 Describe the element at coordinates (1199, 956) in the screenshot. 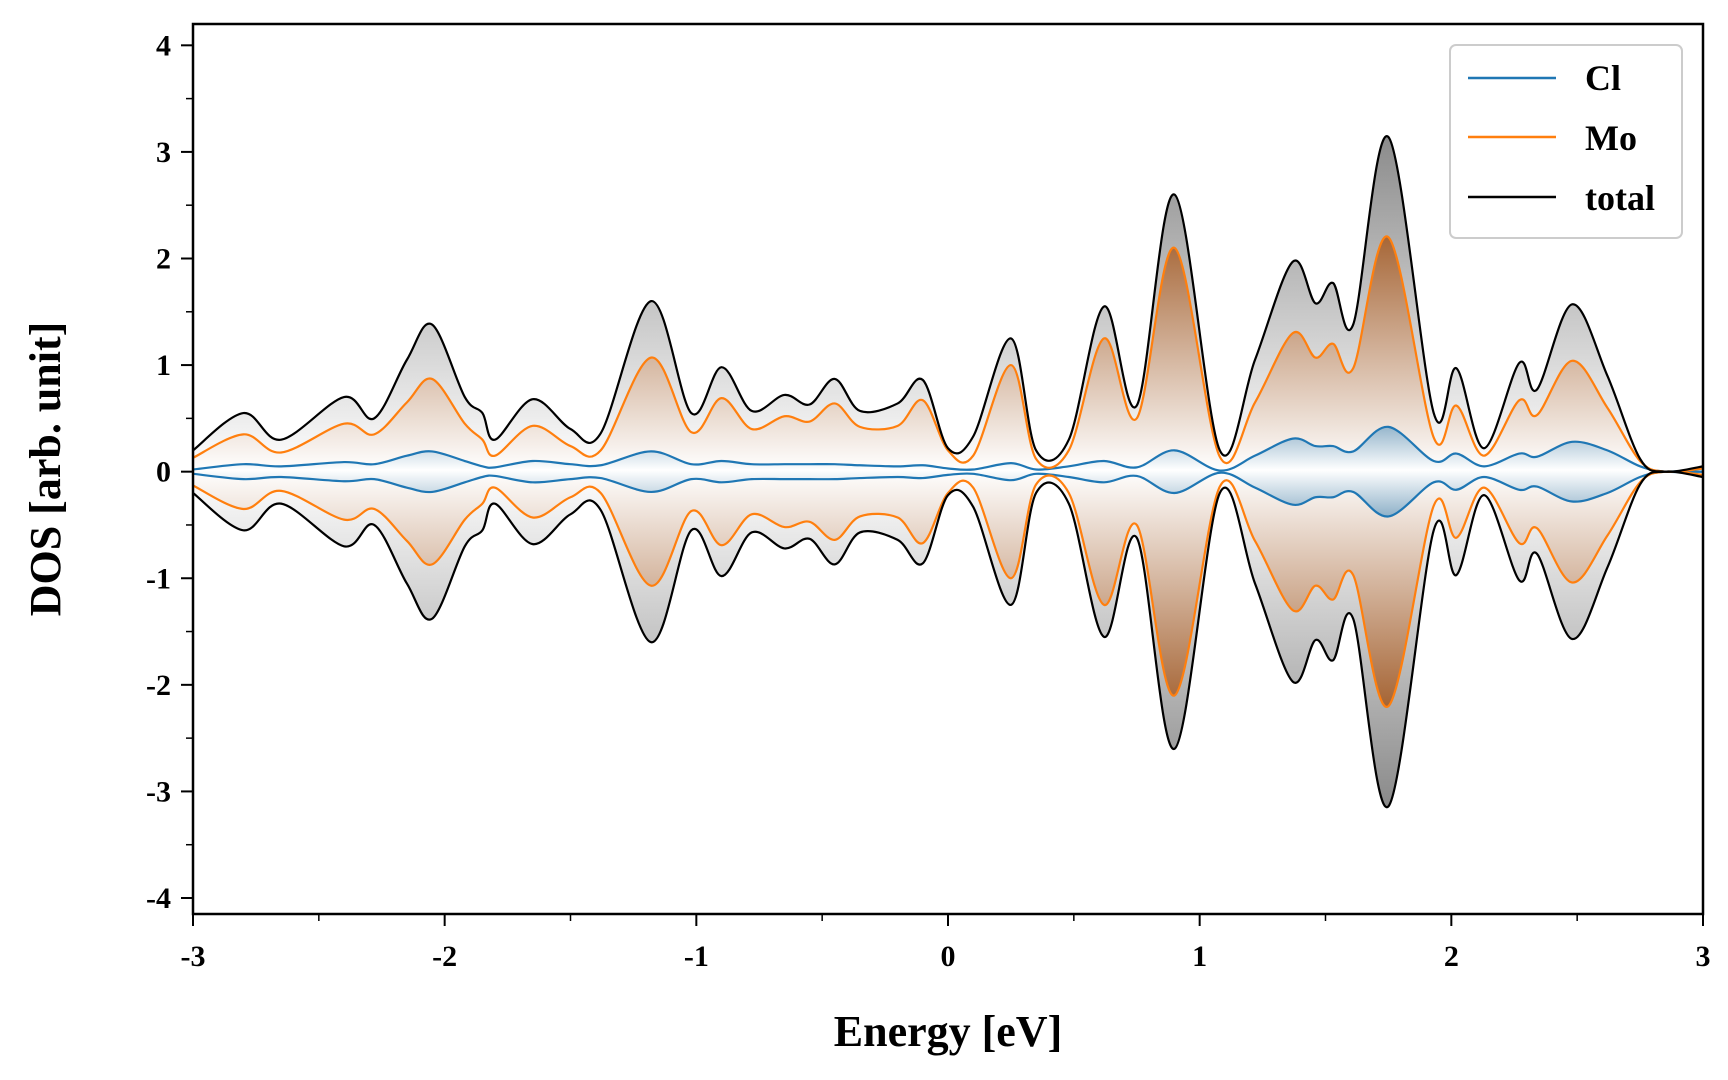

I see `x-tick-label: 1` at that location.